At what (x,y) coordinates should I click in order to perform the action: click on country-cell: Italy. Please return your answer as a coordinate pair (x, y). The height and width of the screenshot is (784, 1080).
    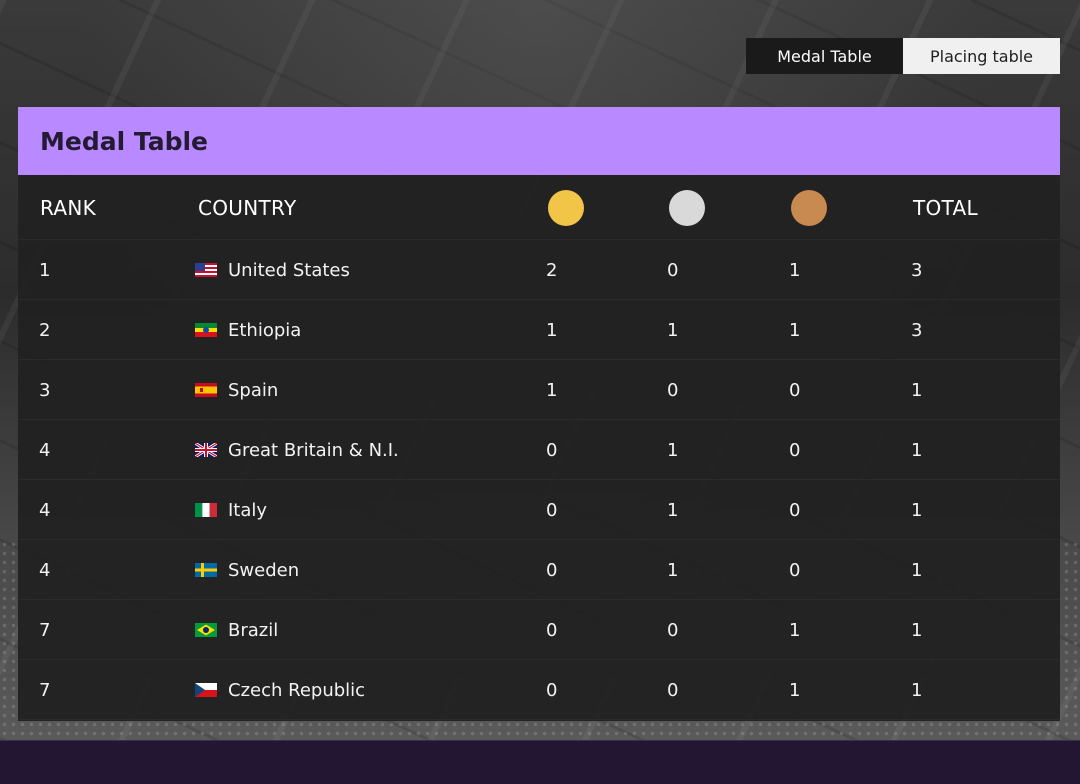
    Looking at the image, I should click on (231, 510).